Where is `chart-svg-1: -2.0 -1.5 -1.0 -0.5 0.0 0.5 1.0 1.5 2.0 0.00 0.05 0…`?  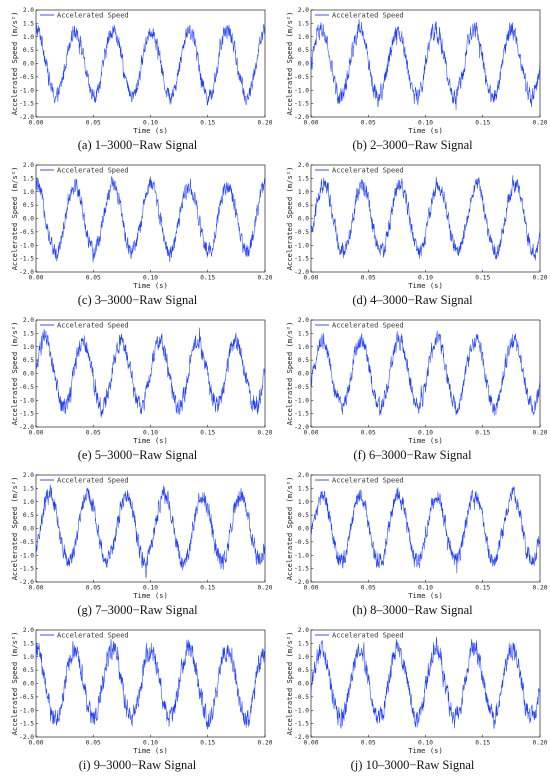
chart-svg-1: -2.0 -1.5 -1.0 -0.5 0.0 0.5 1.0 1.5 2.0 0.00 0.05 0… is located at coordinates (141, 71).